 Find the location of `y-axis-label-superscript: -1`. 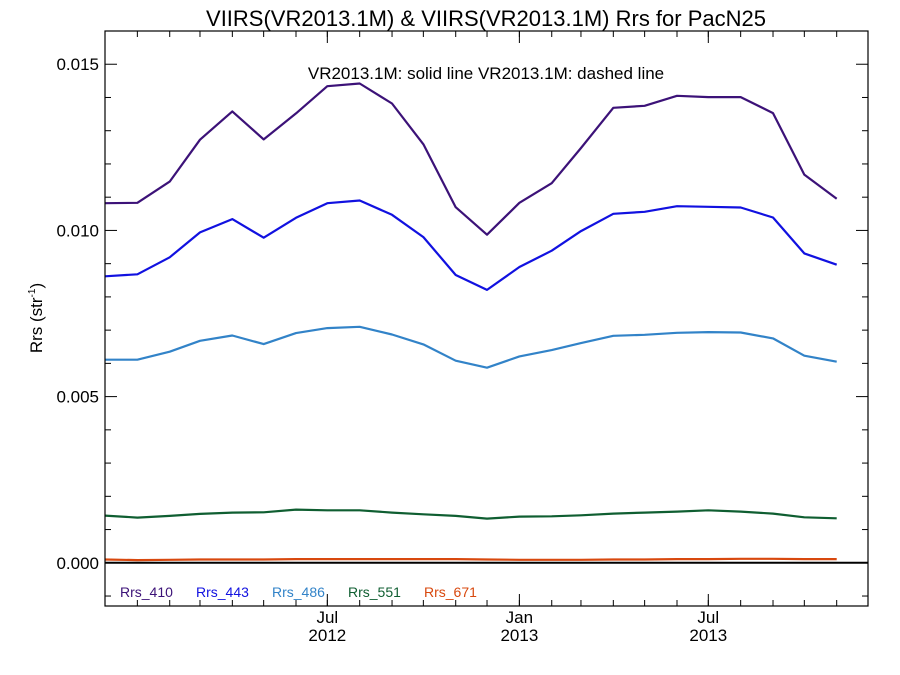

y-axis-label-superscript: -1 is located at coordinates (32, 292).